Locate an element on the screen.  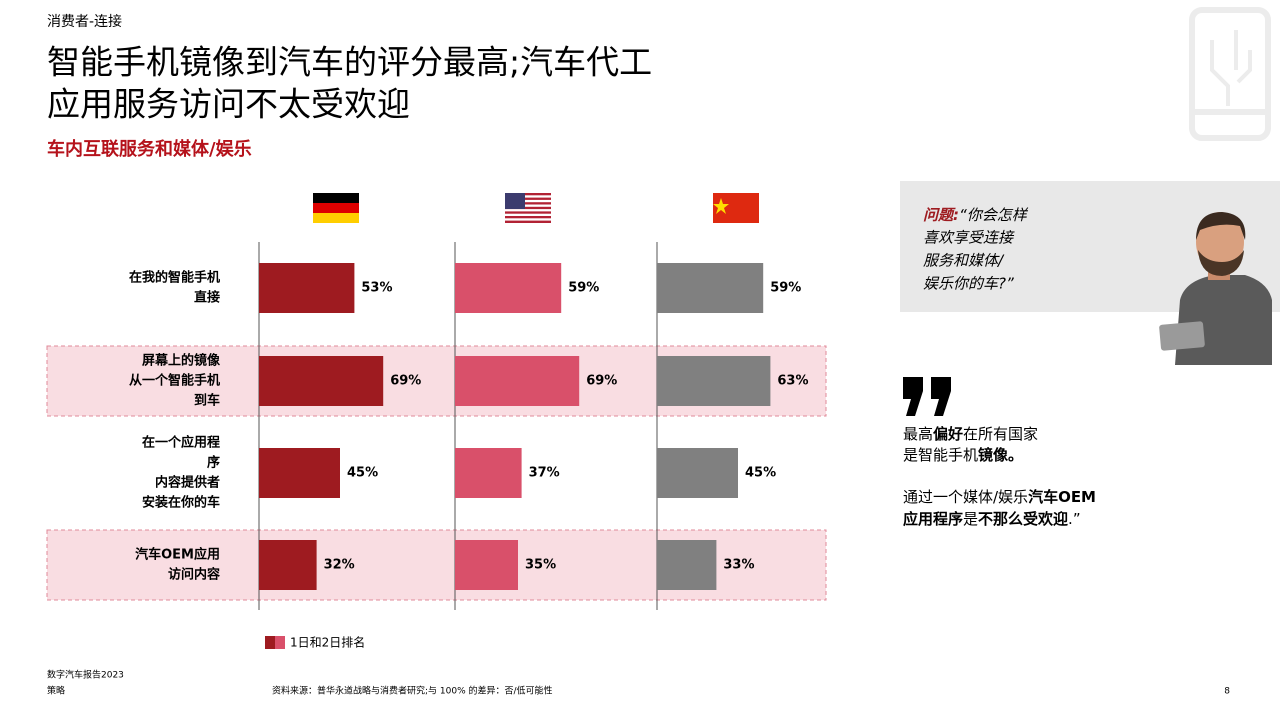
quote-segment: 汽车OEM is located at coordinates (1062, 497).